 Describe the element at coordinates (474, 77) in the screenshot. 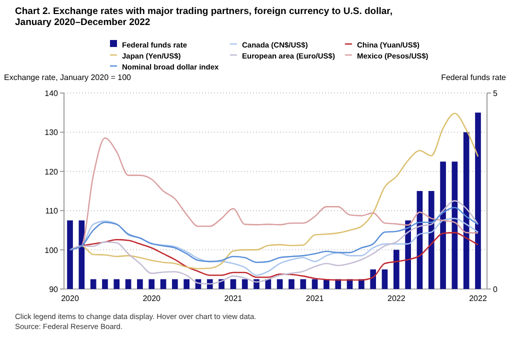

I see `y2-axis-title: Federal funds rate` at that location.